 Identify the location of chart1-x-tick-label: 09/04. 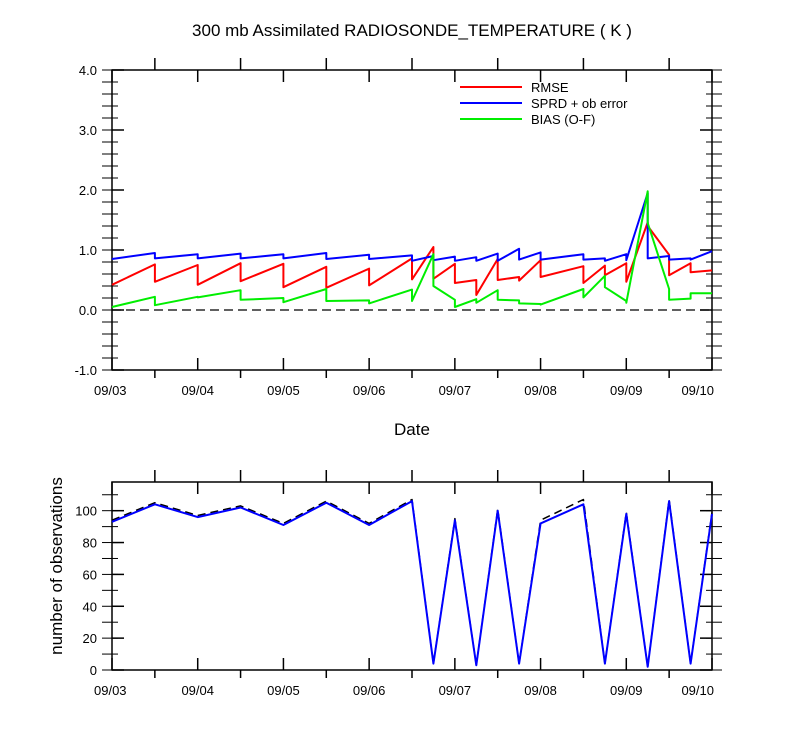
(197, 390).